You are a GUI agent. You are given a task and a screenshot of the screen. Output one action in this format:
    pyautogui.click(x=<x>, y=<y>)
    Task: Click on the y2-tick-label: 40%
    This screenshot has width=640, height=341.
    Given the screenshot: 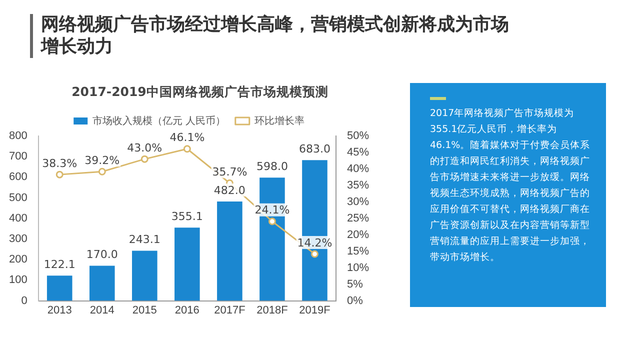 What is the action you would take?
    pyautogui.click(x=358, y=168)
    